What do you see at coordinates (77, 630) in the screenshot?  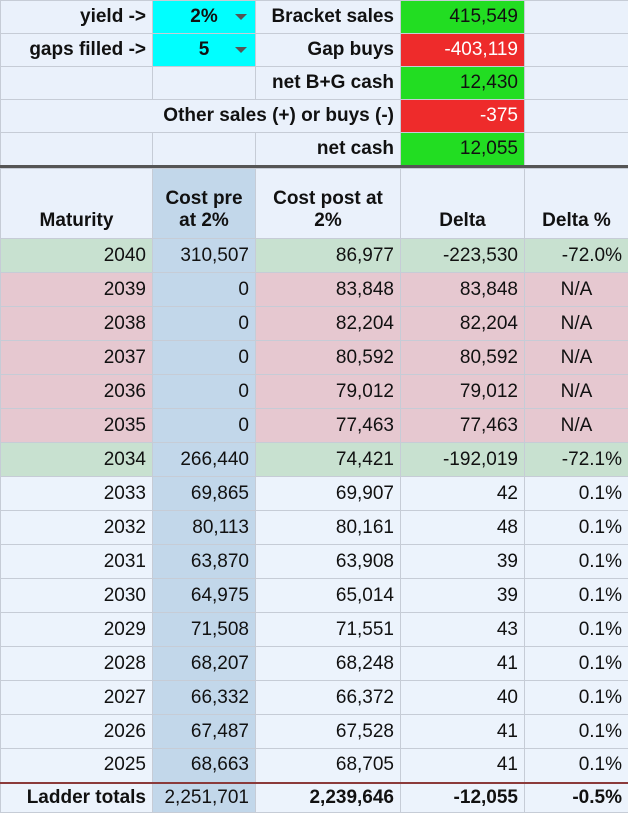 I see `maturity-cell: 2029` at bounding box center [77, 630].